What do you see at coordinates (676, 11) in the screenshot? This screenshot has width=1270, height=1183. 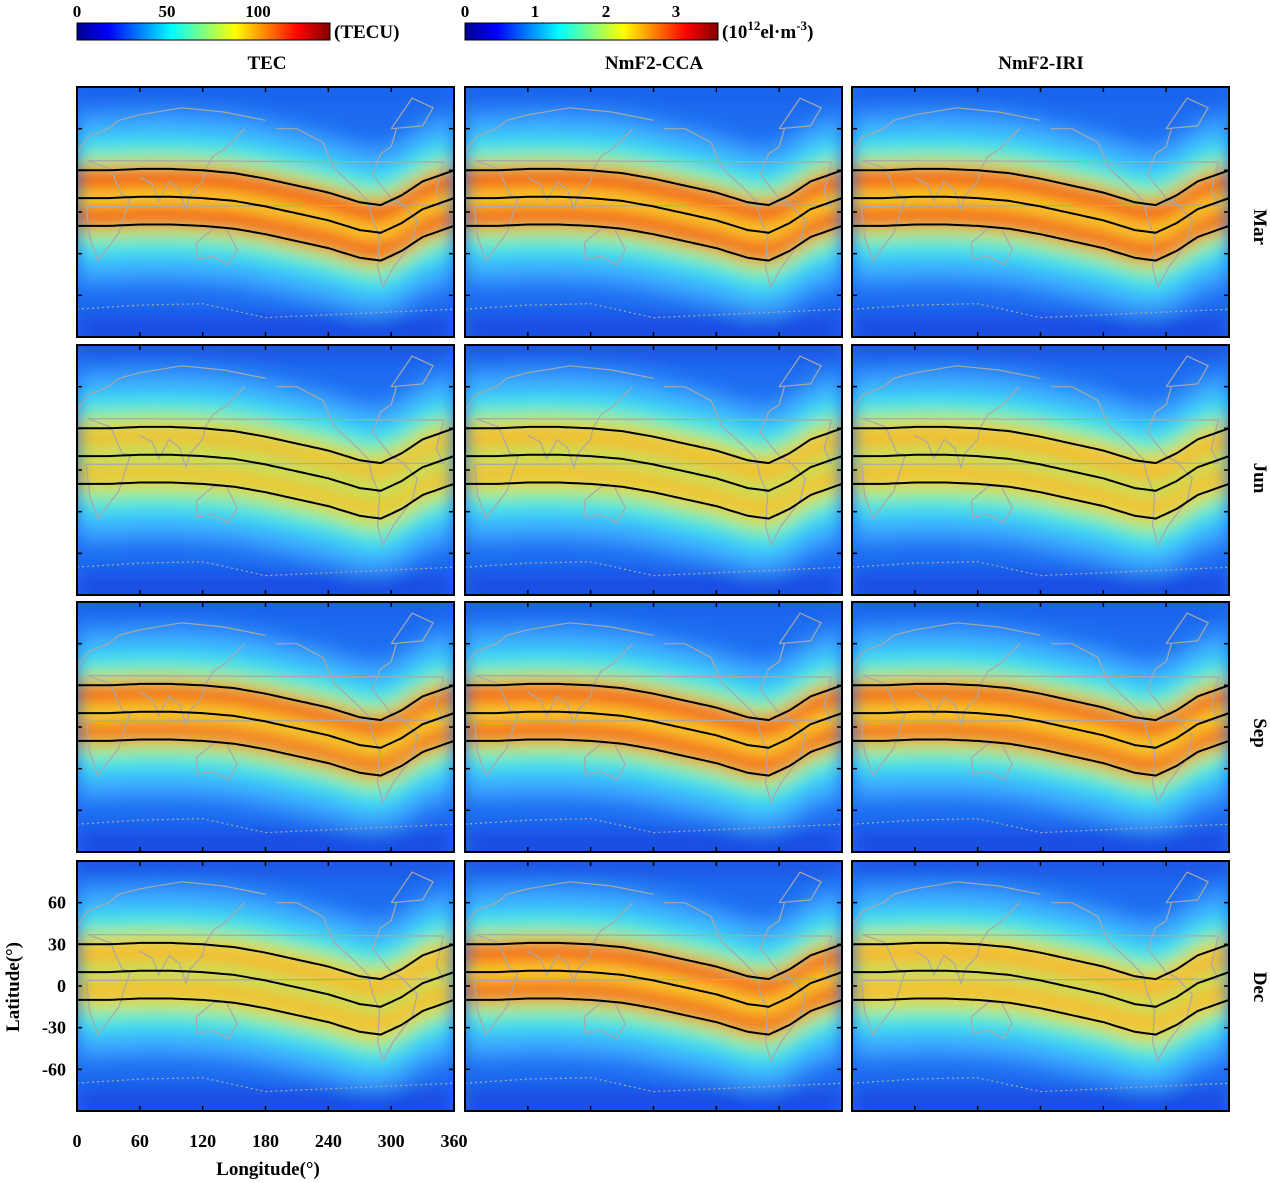 I see `colorbar-nmf2-tick: 3` at bounding box center [676, 11].